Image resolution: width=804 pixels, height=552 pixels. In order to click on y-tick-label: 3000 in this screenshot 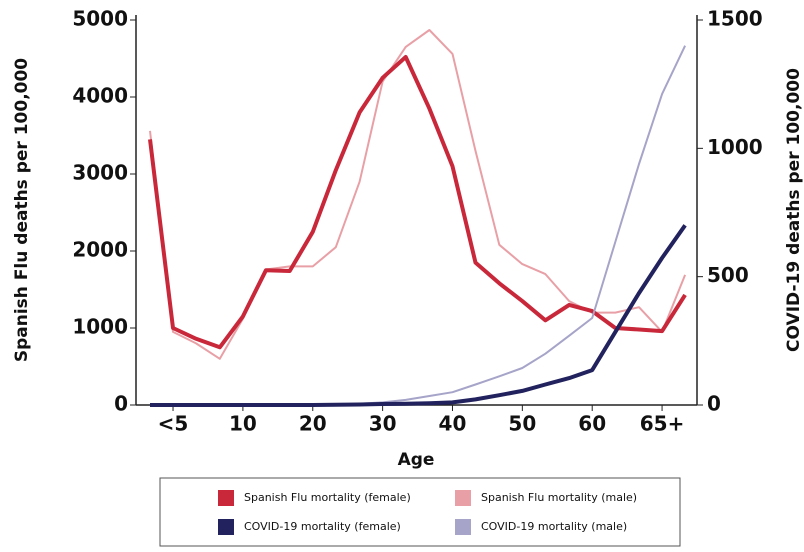, I will do `click(100, 173)`.